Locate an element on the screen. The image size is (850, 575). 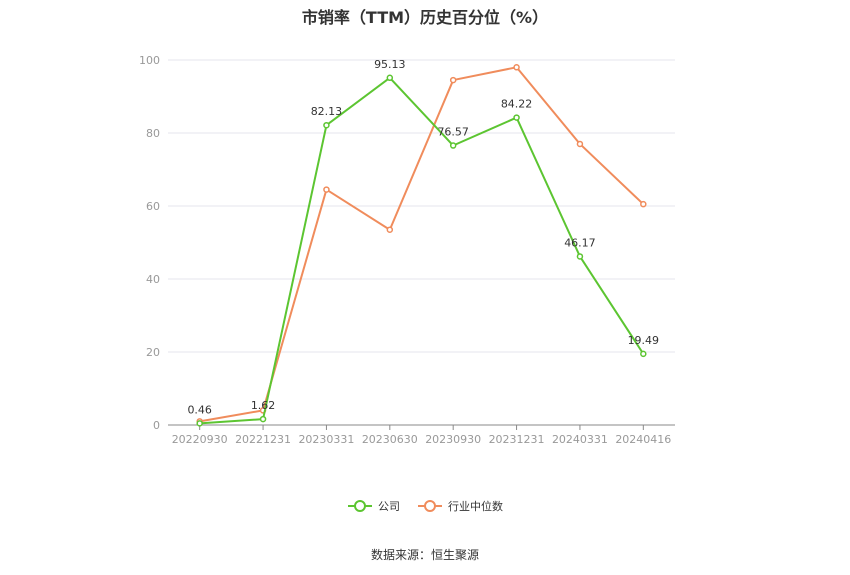
legend-label: 公司 is located at coordinates (389, 506).